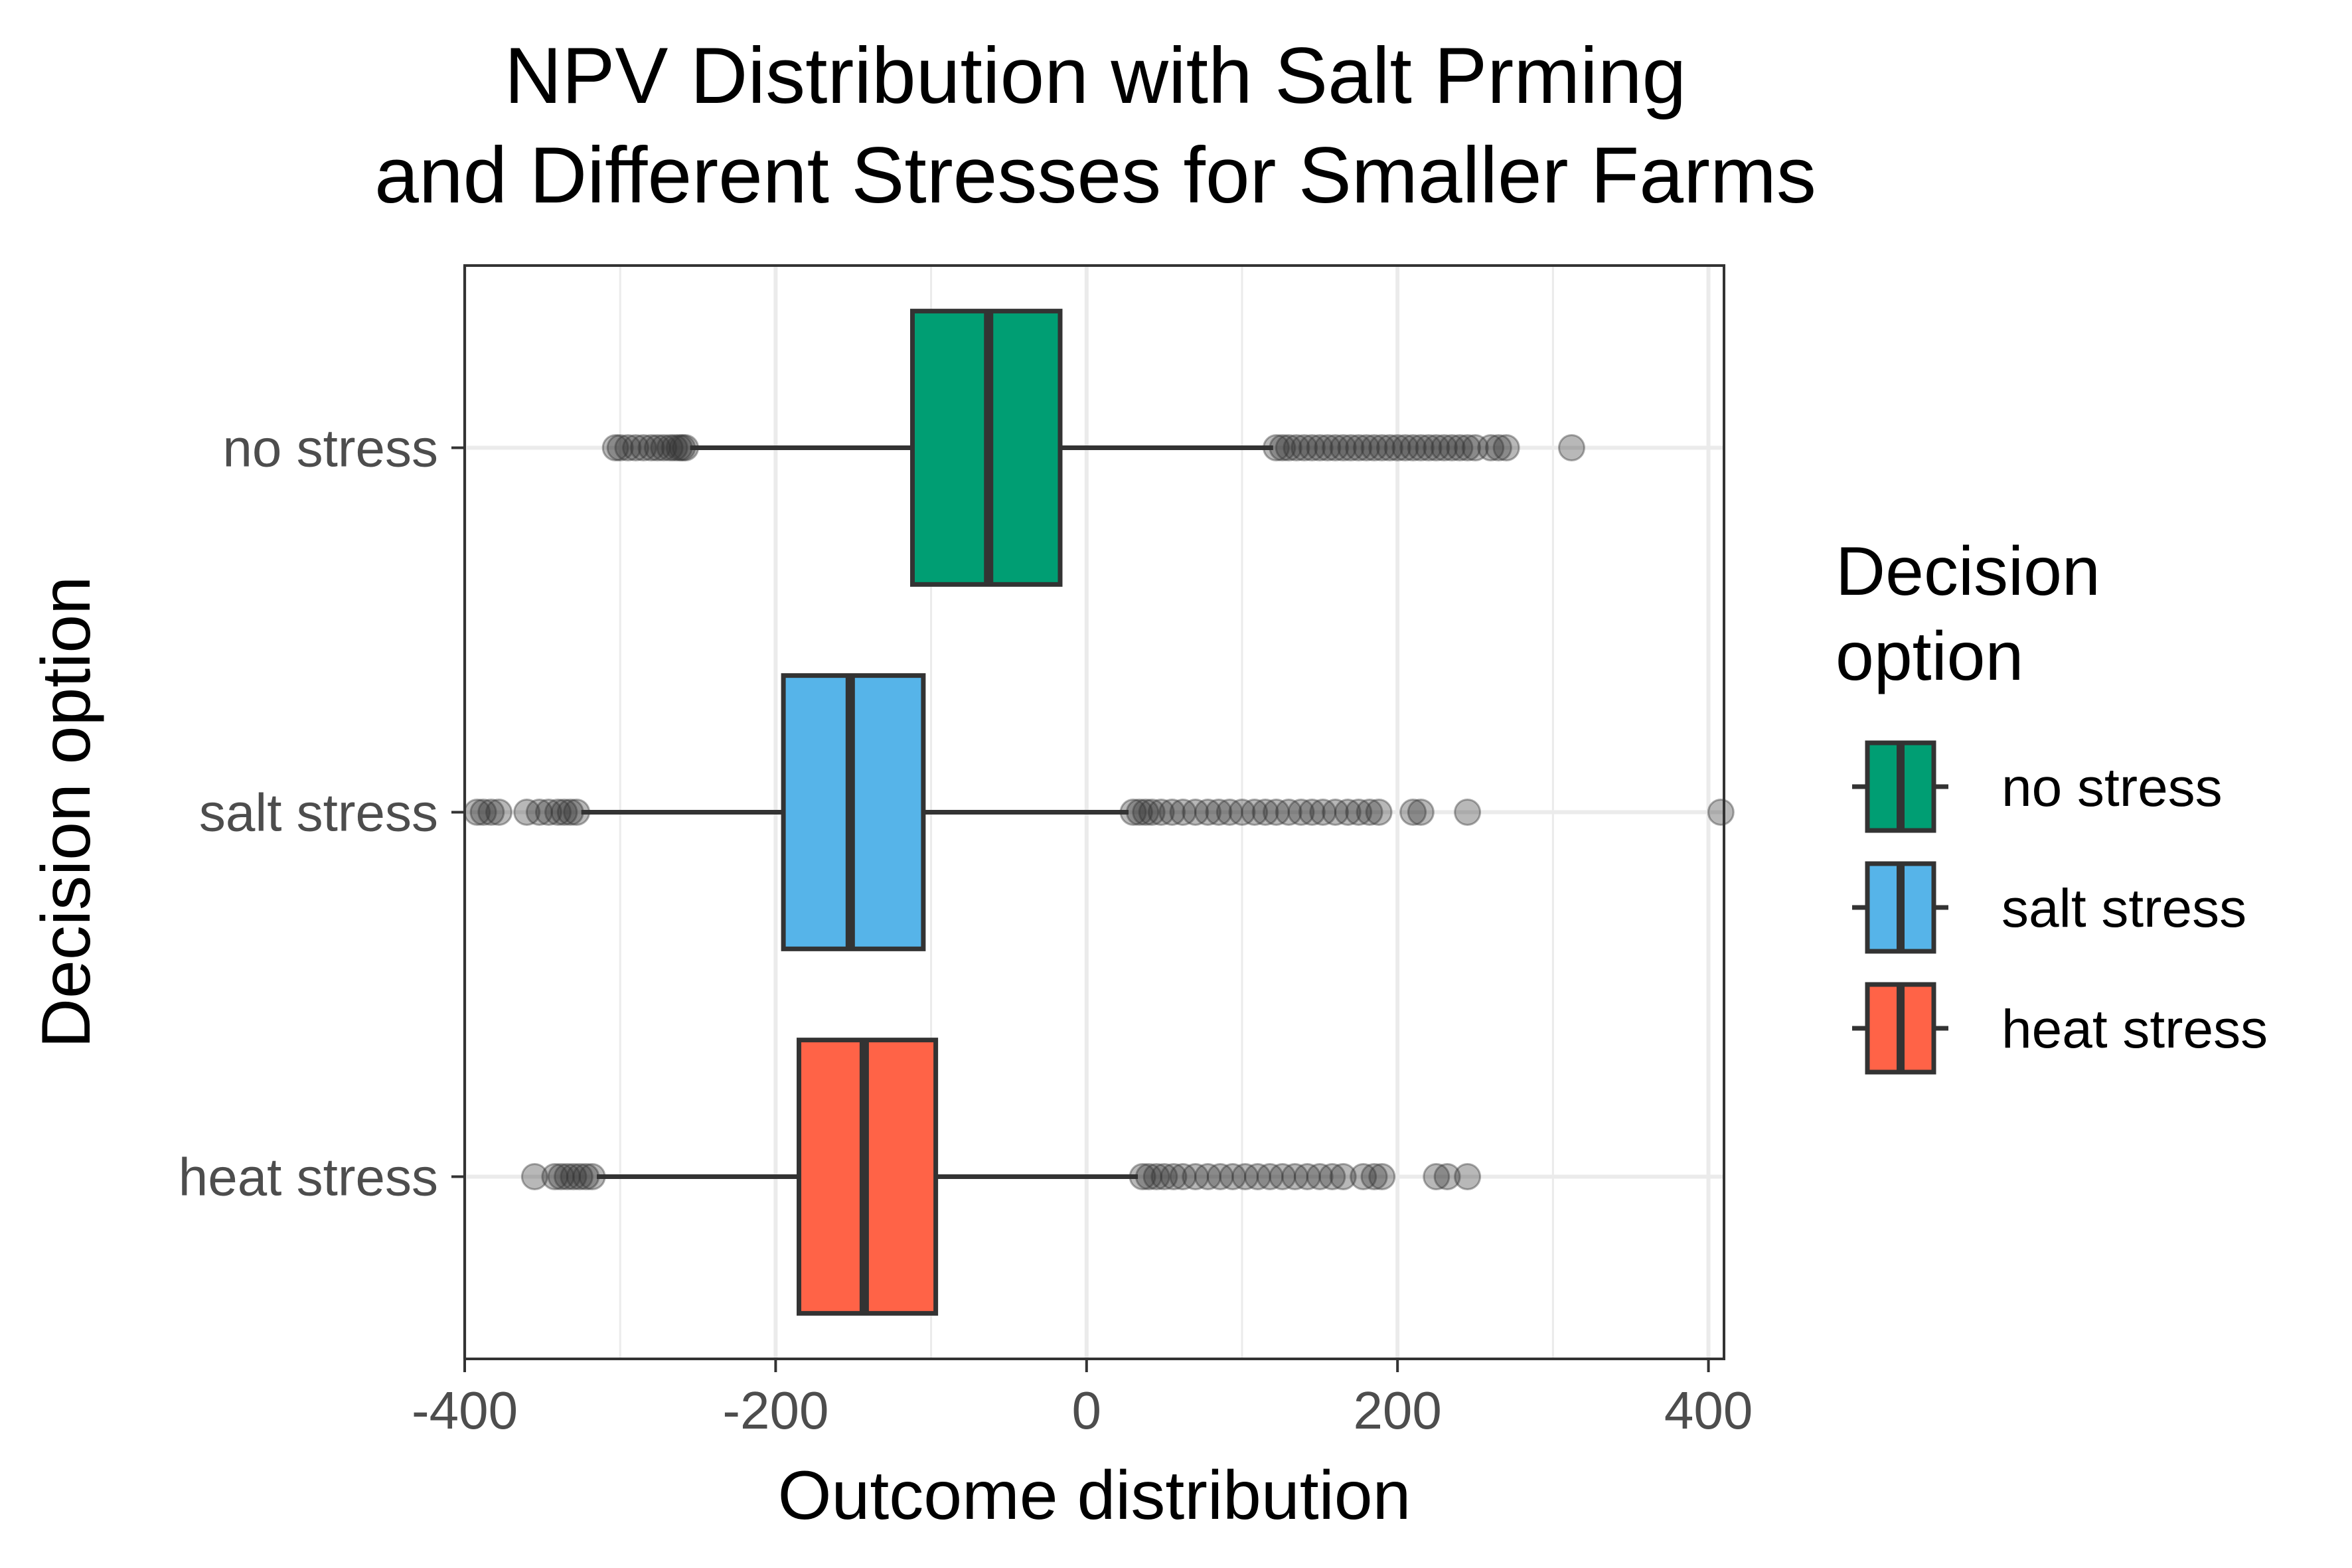  What do you see at coordinates (67, 812) in the screenshot?
I see `y-axis-title: Decision option` at bounding box center [67, 812].